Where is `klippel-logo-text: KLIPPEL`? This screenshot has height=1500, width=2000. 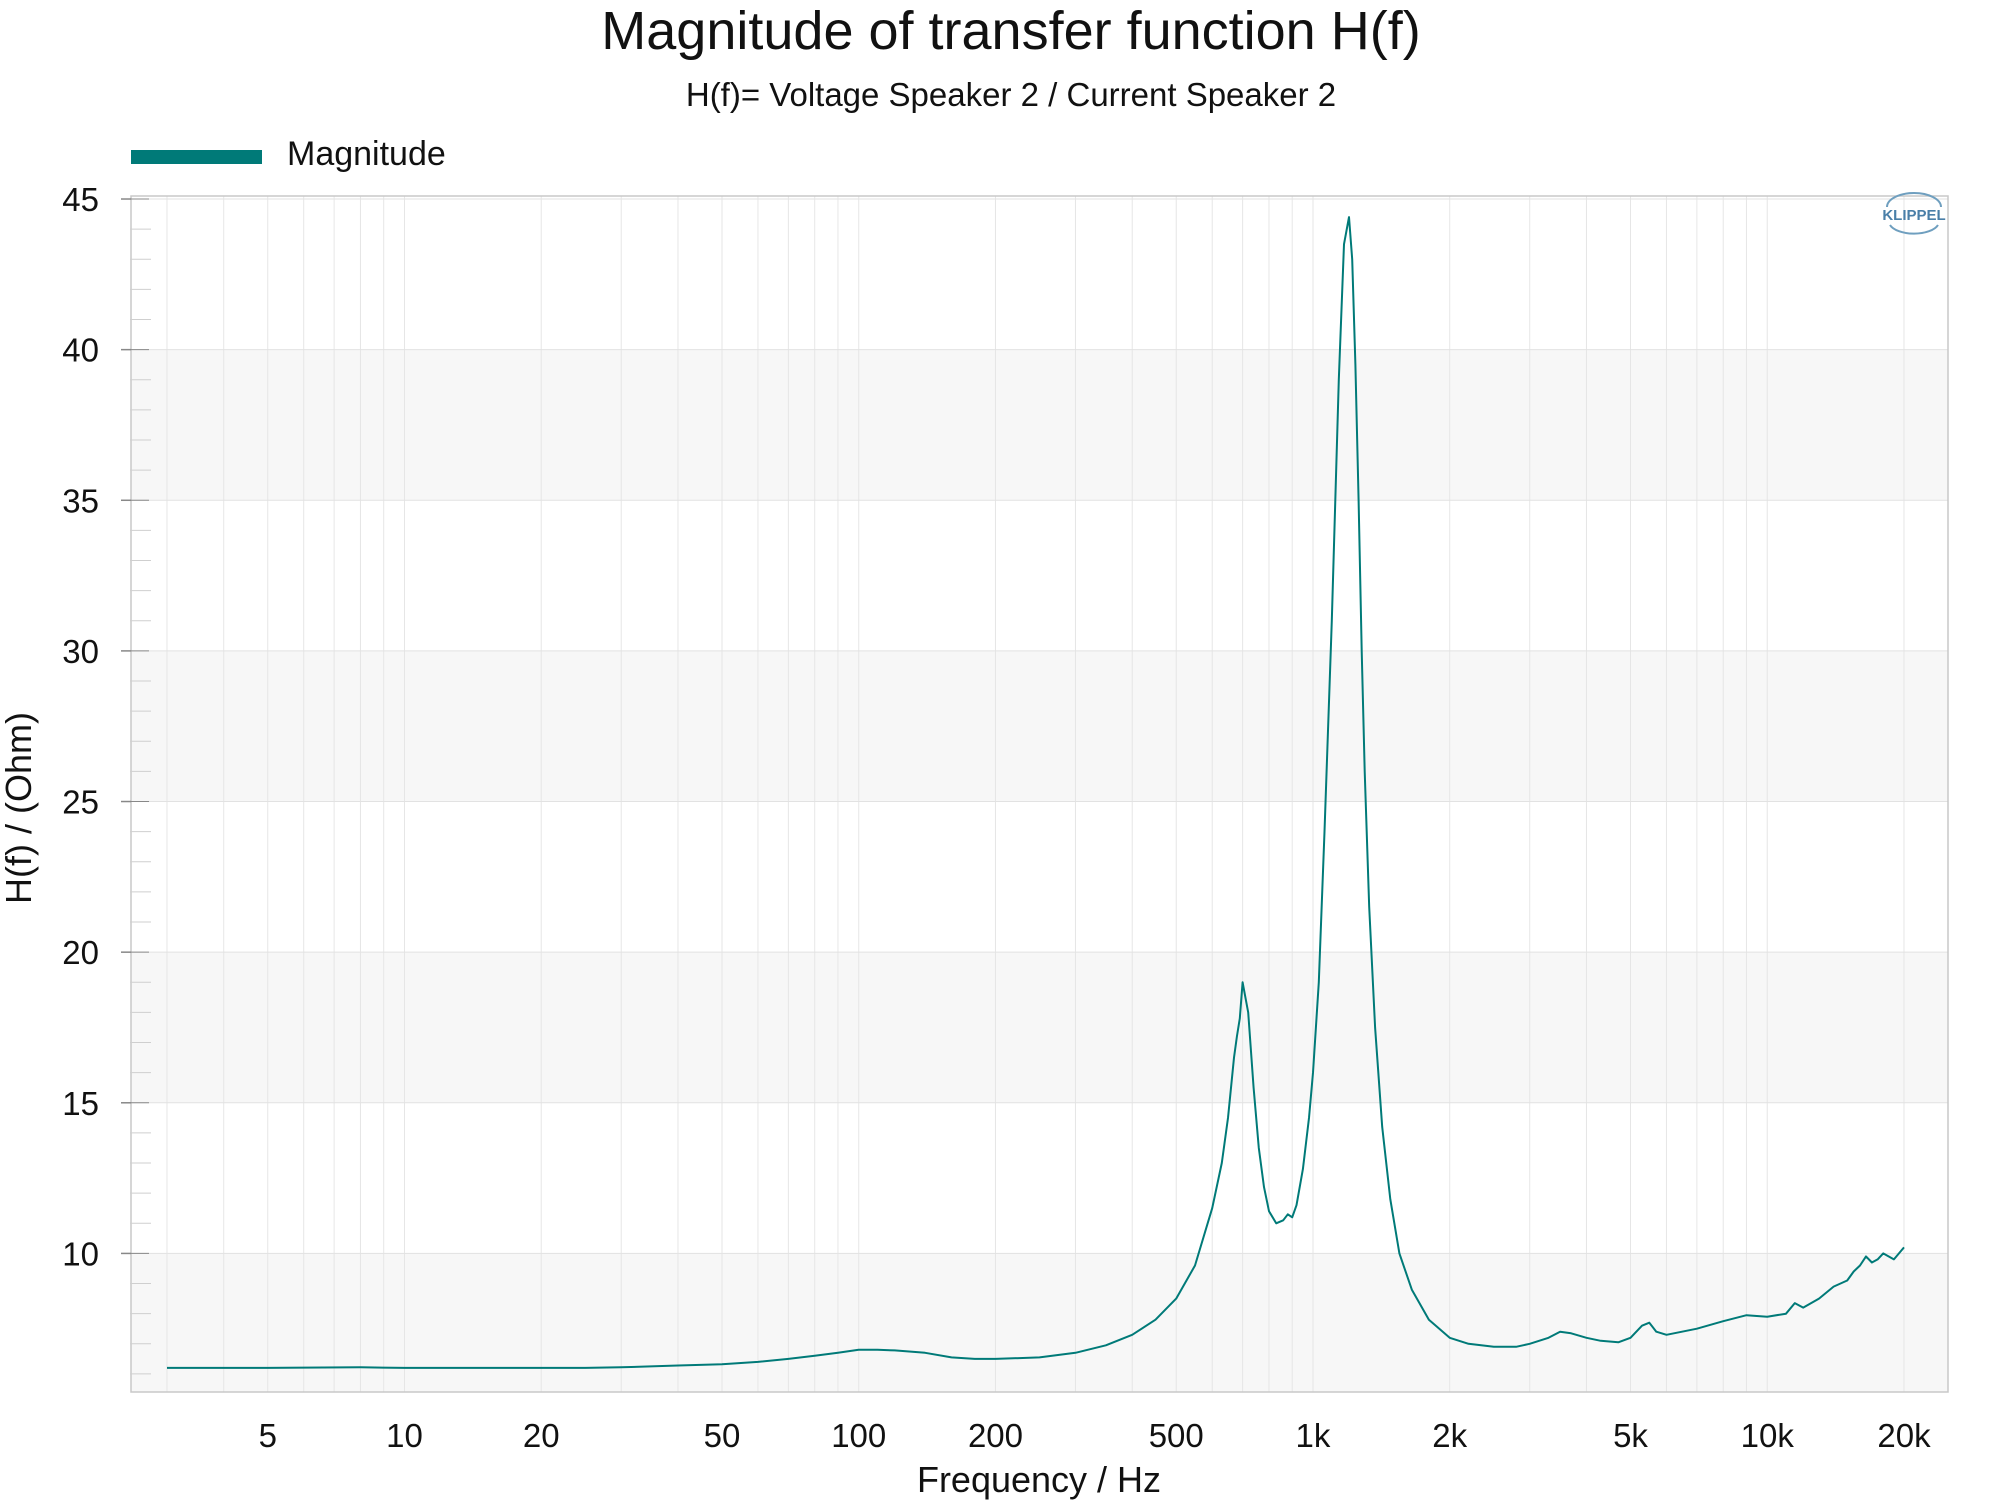
klippel-logo-text: KLIPPEL is located at coordinates (1913, 215).